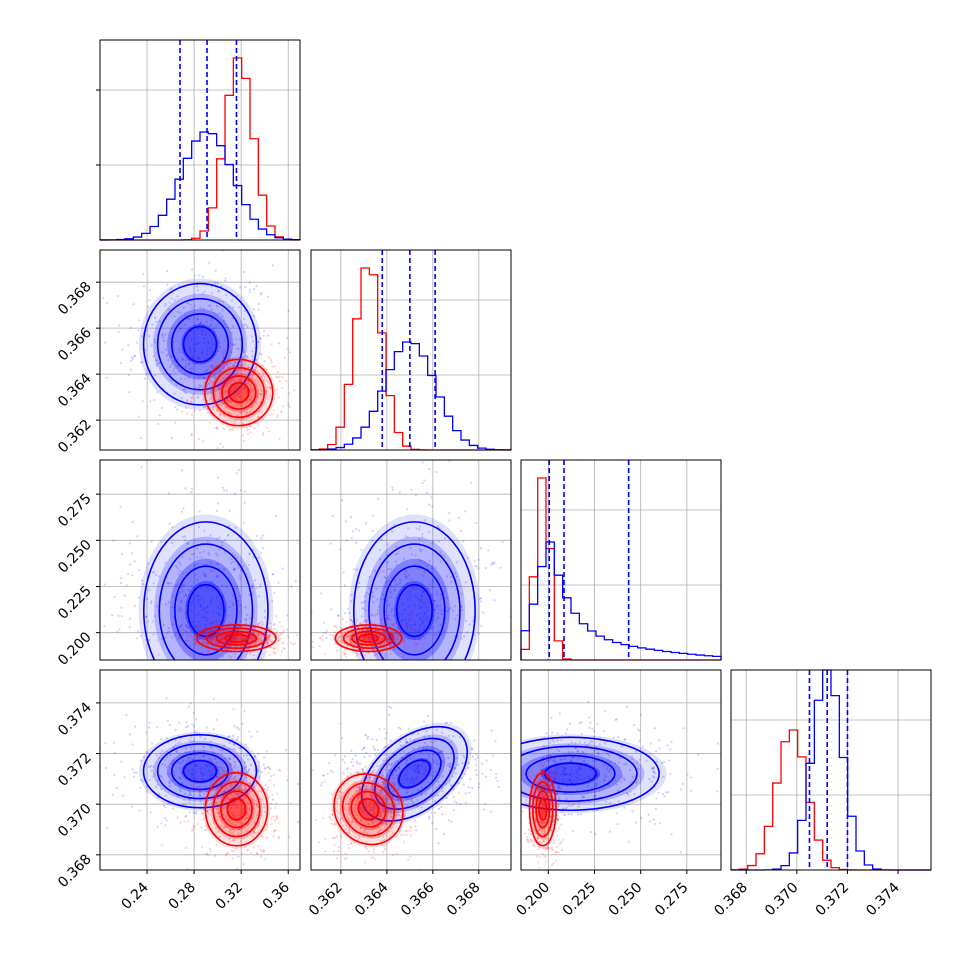 This screenshot has height=970, width=970. What do you see at coordinates (368, 809) in the screenshot?
I see `contour-red` at bounding box center [368, 809].